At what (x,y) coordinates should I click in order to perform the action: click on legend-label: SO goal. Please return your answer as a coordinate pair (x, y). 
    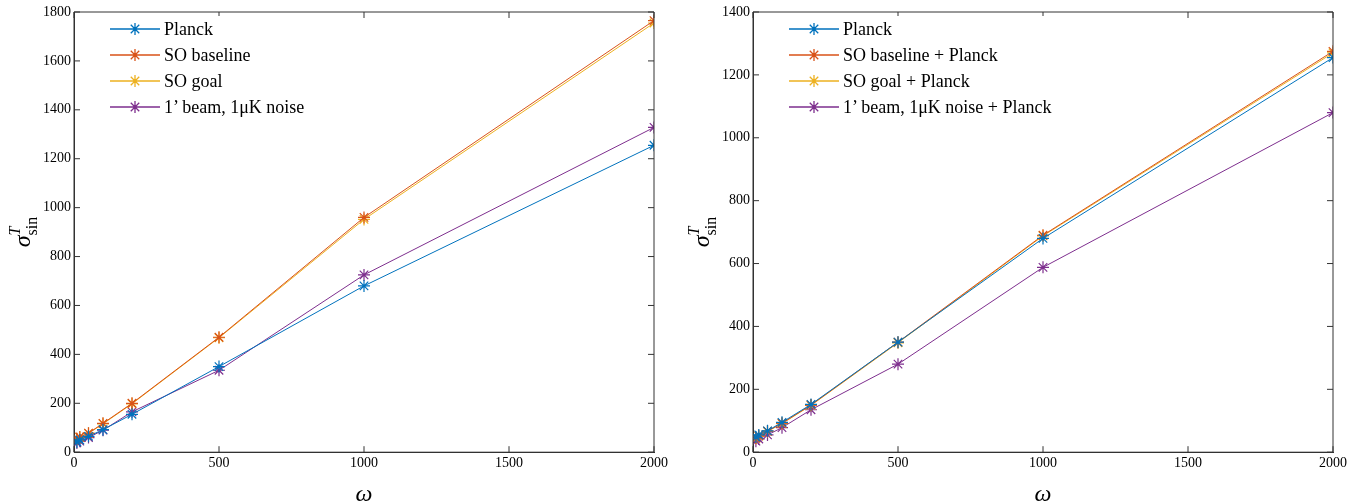
    Looking at the image, I should click on (193, 81).